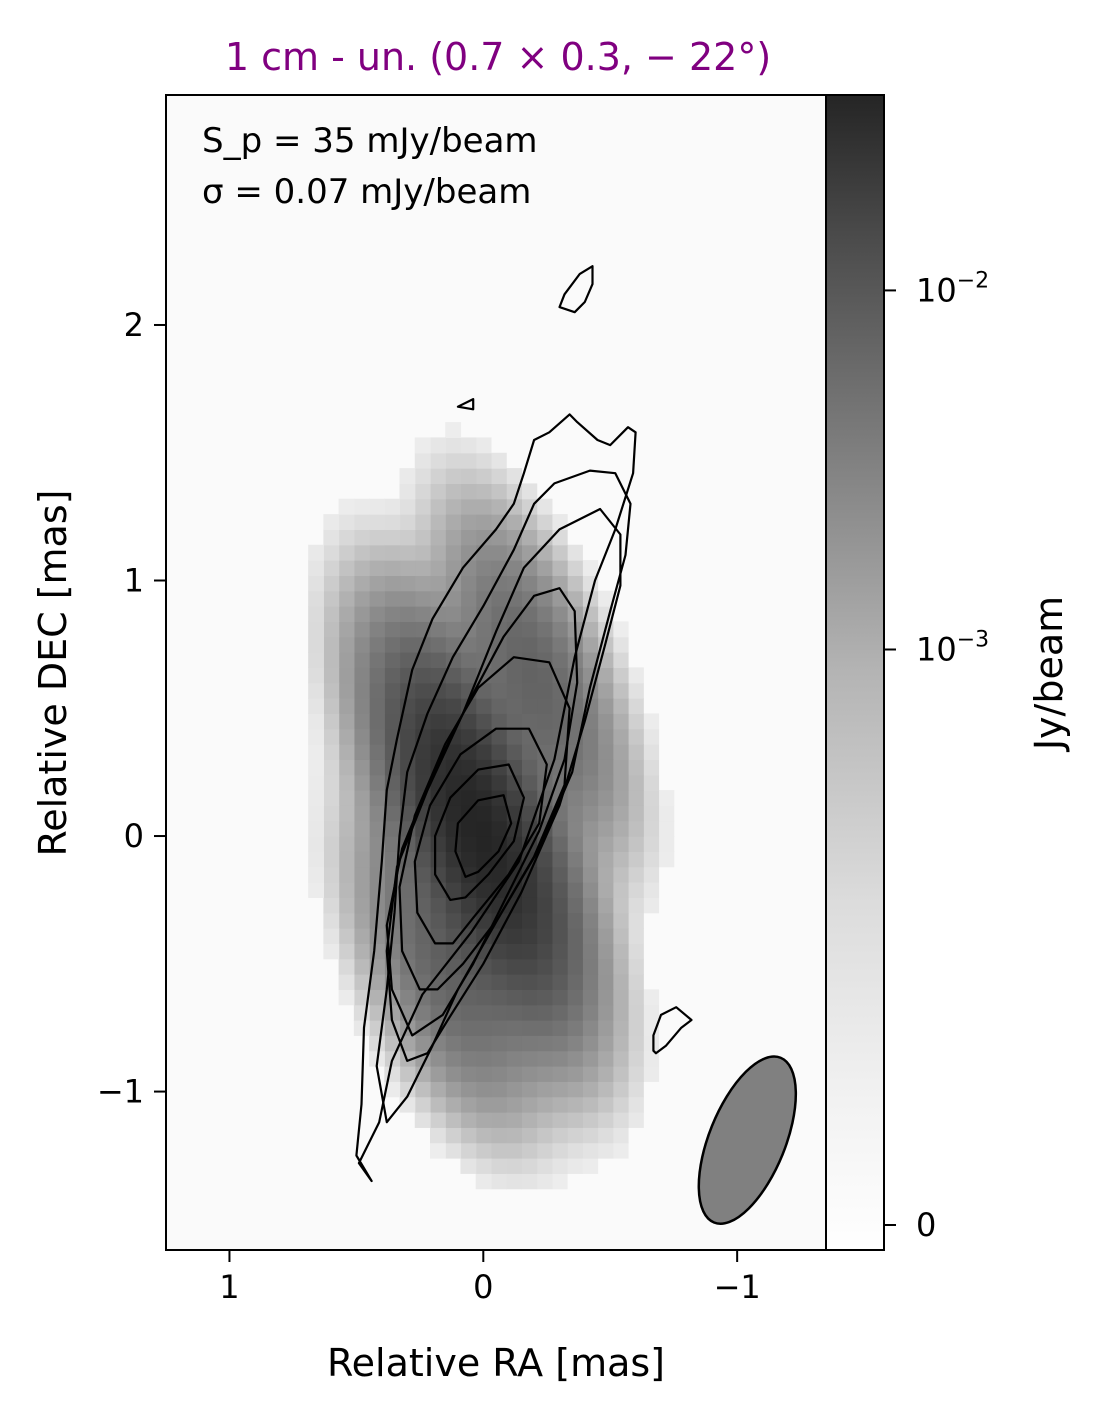 This screenshot has width=1104, height=1414. What do you see at coordinates (973, 639) in the screenshot?
I see `colorbar-tick-exponent: −3` at bounding box center [973, 639].